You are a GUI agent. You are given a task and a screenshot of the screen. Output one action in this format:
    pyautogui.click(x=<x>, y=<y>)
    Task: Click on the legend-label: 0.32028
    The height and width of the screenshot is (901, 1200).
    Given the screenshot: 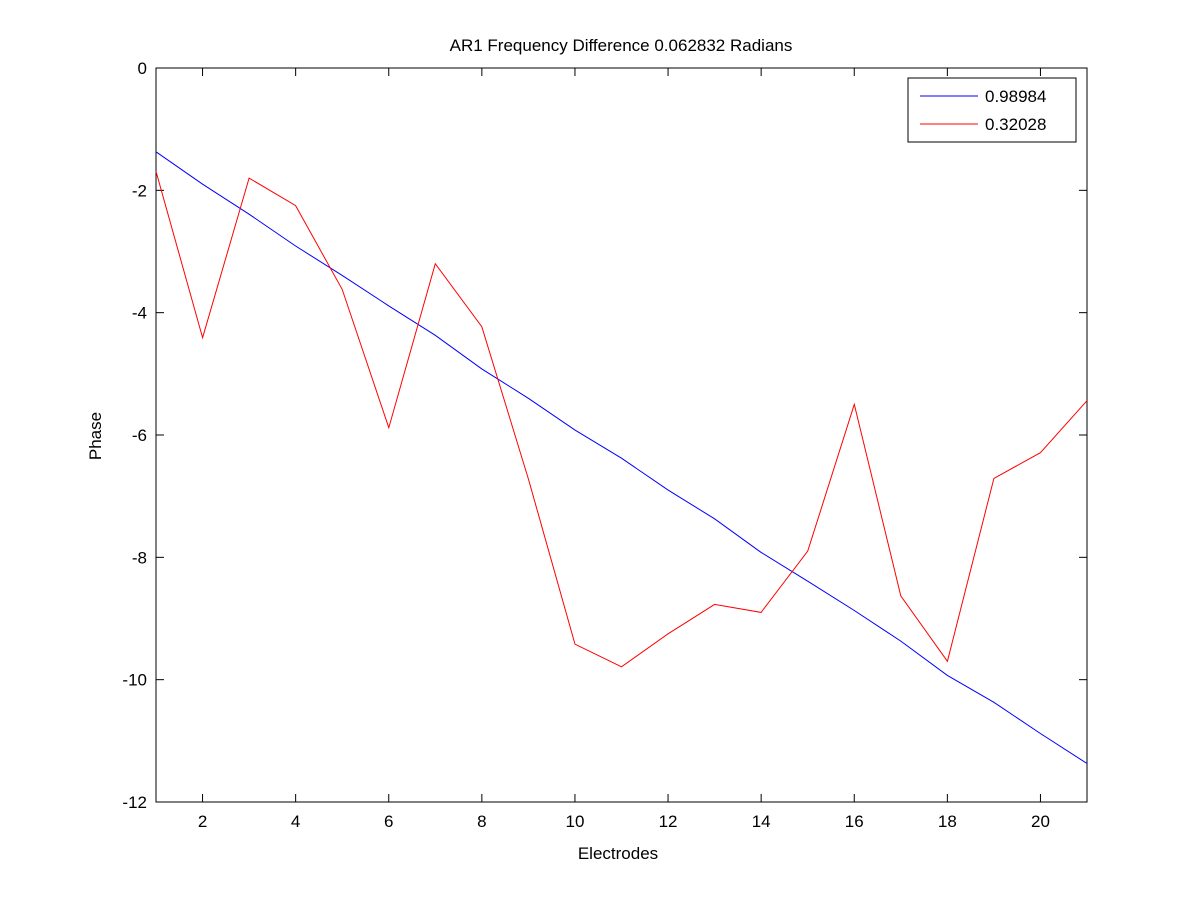 What is the action you would take?
    pyautogui.click(x=1015, y=124)
    